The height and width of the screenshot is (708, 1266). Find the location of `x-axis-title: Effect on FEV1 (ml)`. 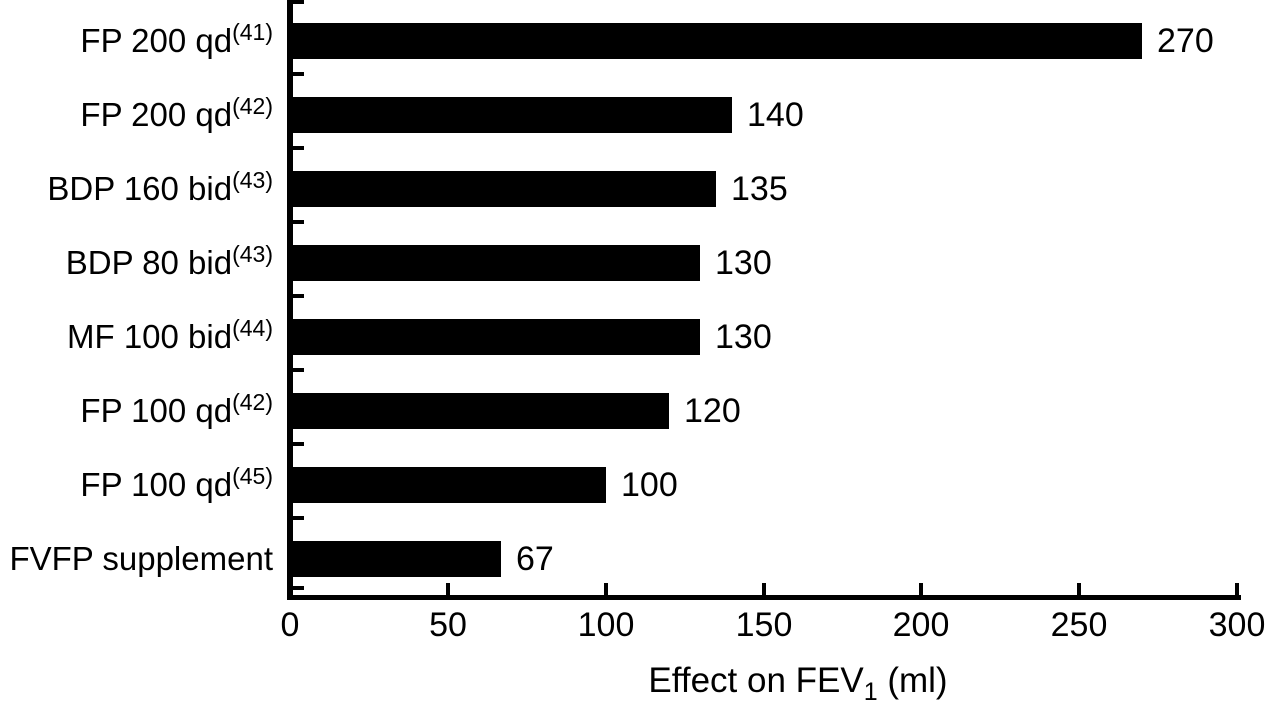

x-axis-title: Effect on FEV1 (ml) is located at coordinates (798, 683).